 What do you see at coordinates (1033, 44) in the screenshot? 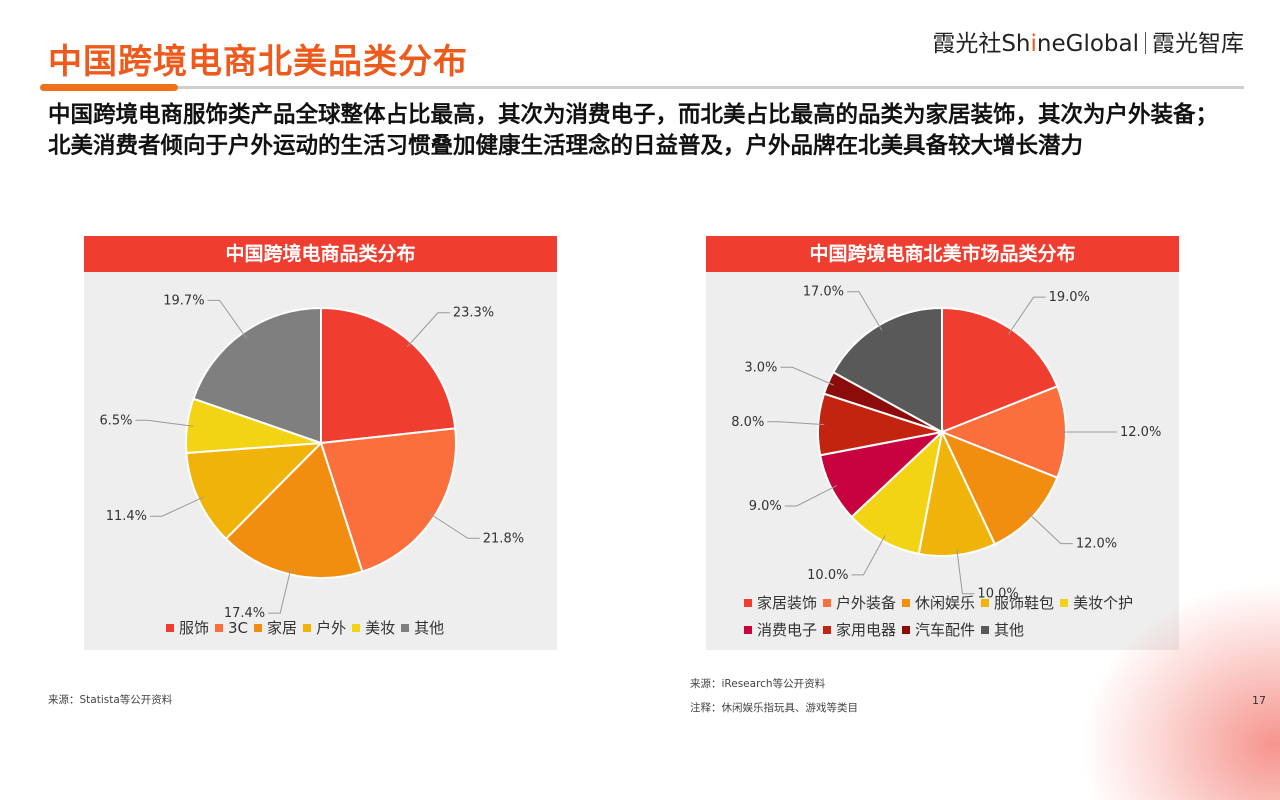
I see `brand-name-en-2: i` at bounding box center [1033, 44].